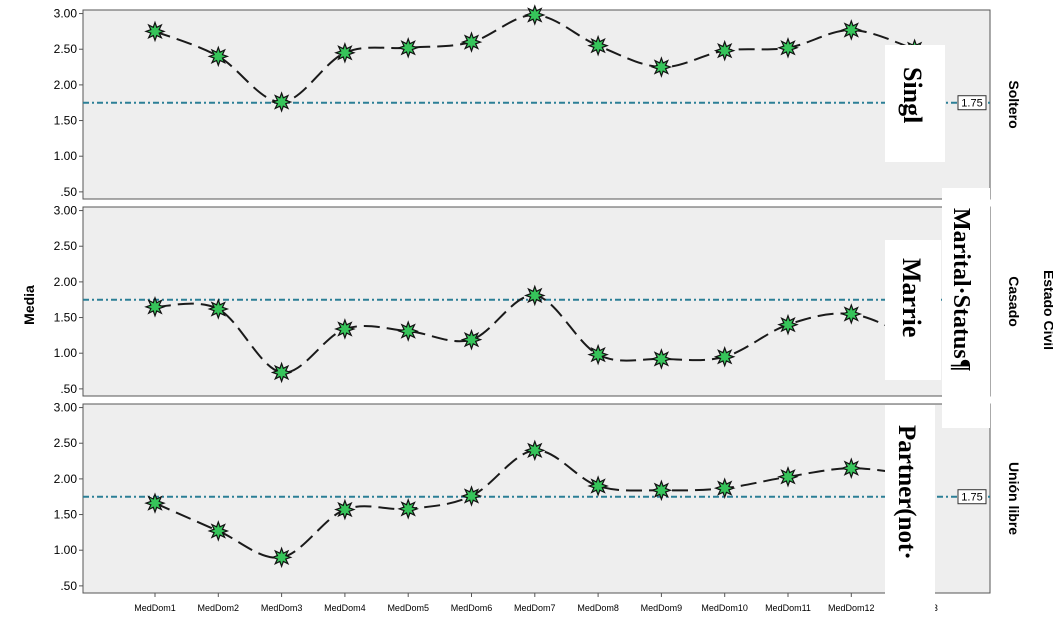 This screenshot has width=1053, height=618. I want to click on overlay-single: Singl, so click(912, 95).